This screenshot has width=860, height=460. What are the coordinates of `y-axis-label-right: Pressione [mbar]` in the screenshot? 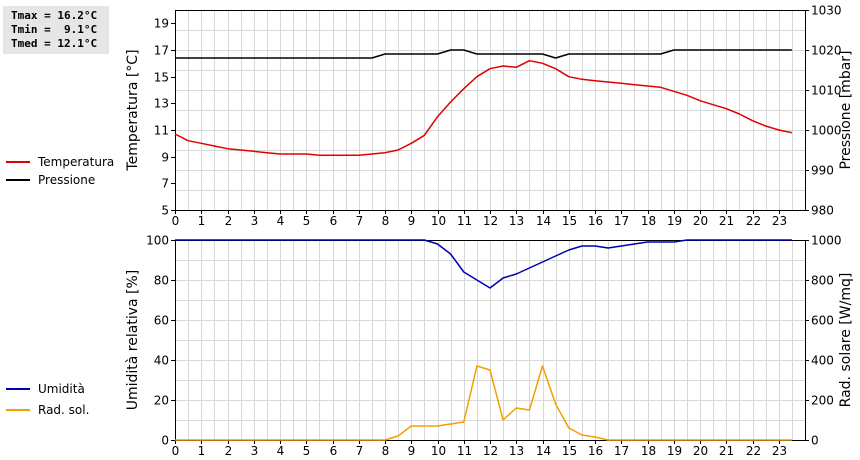 It's located at (846, 109).